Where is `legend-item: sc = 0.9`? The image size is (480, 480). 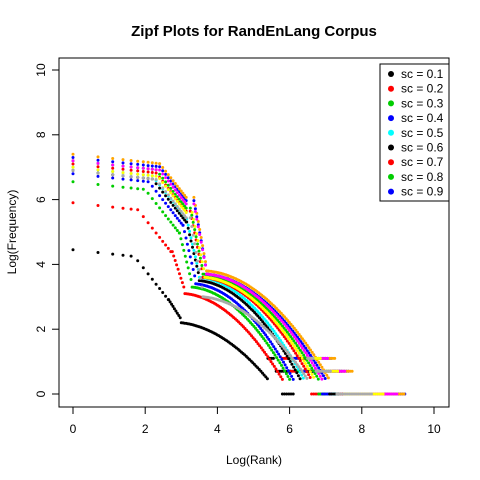 legend-item: sc = 0.9 is located at coordinates (416, 192).